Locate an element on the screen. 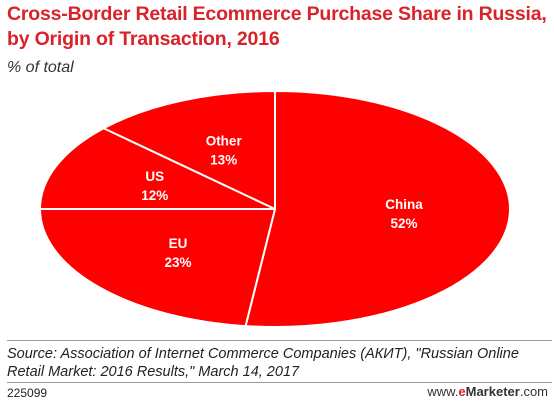 Image resolution: width=554 pixels, height=405 pixels. brand-e: e is located at coordinates (462, 391).